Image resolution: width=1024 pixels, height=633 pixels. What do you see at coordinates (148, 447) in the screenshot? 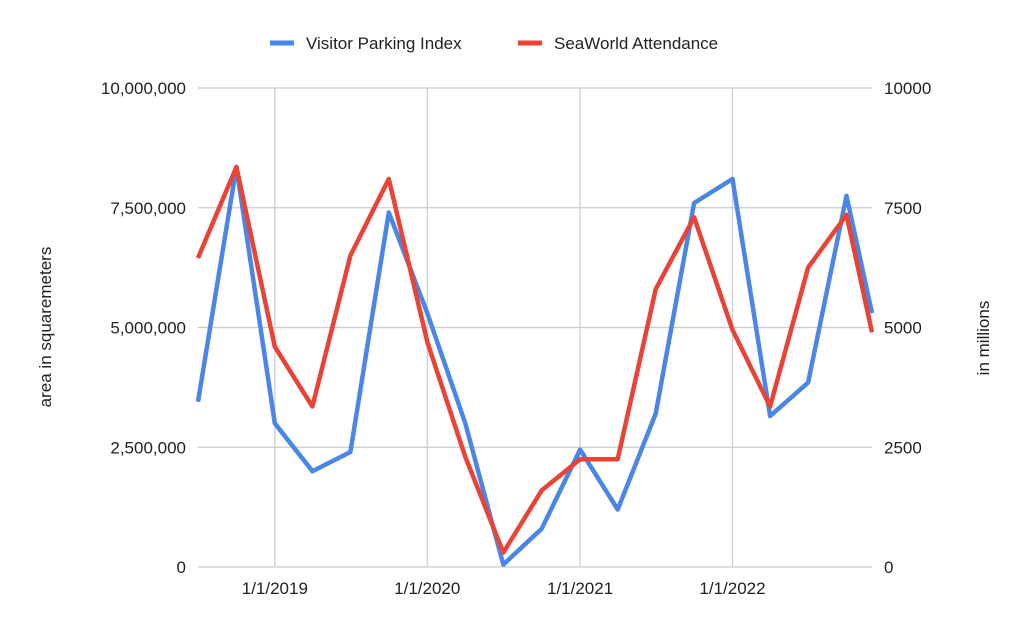
I see `y-tick-label: 2,500,000` at bounding box center [148, 447].